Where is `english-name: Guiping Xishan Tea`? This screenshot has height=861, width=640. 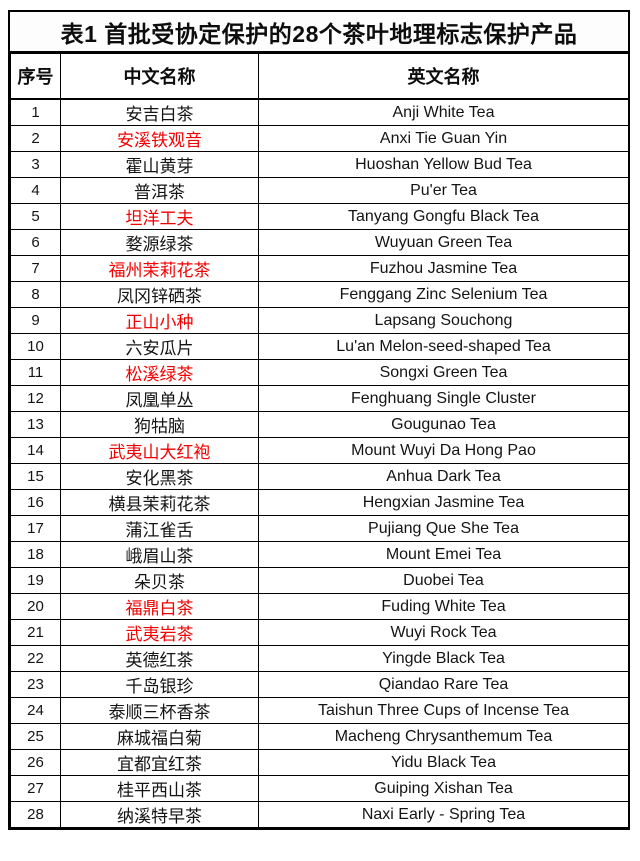 english-name: Guiping Xishan Tea is located at coordinates (443, 788).